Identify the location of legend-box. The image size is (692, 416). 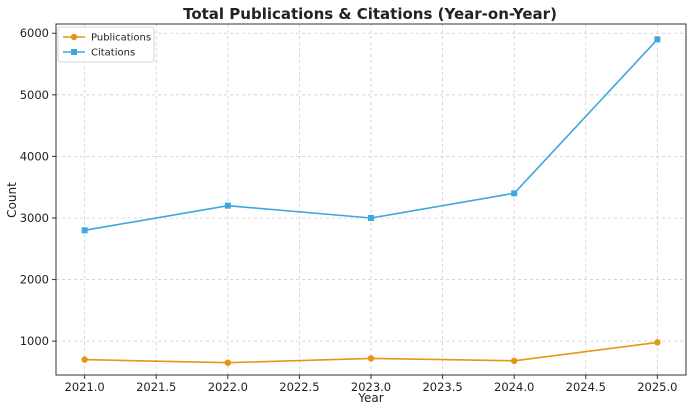
(106, 44).